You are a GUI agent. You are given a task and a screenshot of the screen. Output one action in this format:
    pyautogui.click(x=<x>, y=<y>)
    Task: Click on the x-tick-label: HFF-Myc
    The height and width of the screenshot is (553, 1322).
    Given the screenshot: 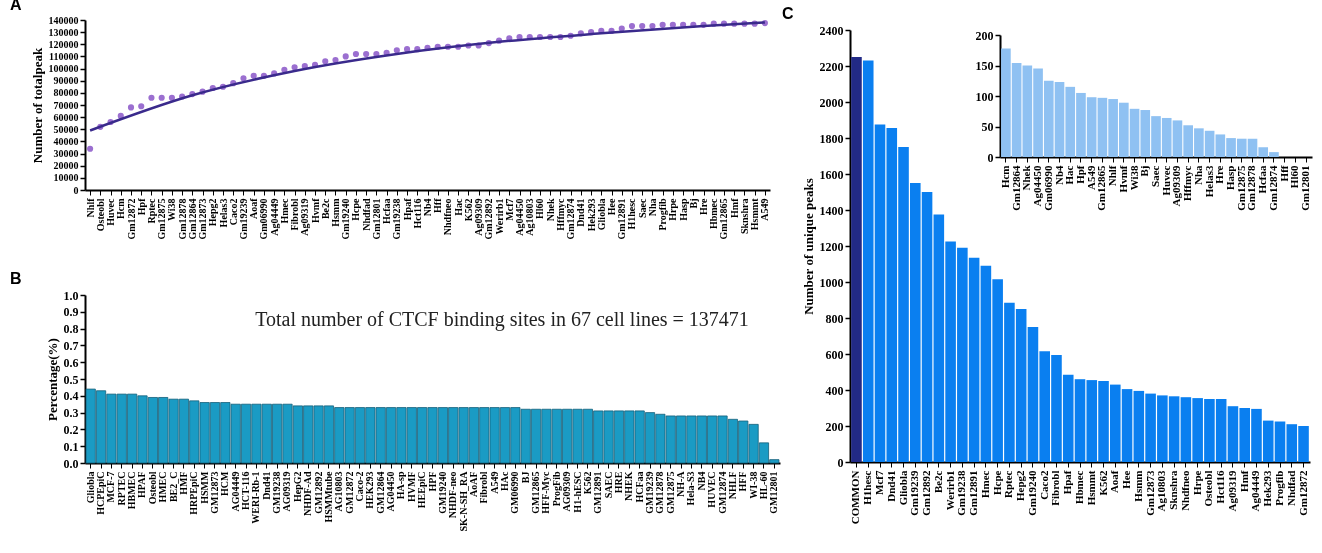 What is the action you would take?
    pyautogui.click(x=546, y=492)
    